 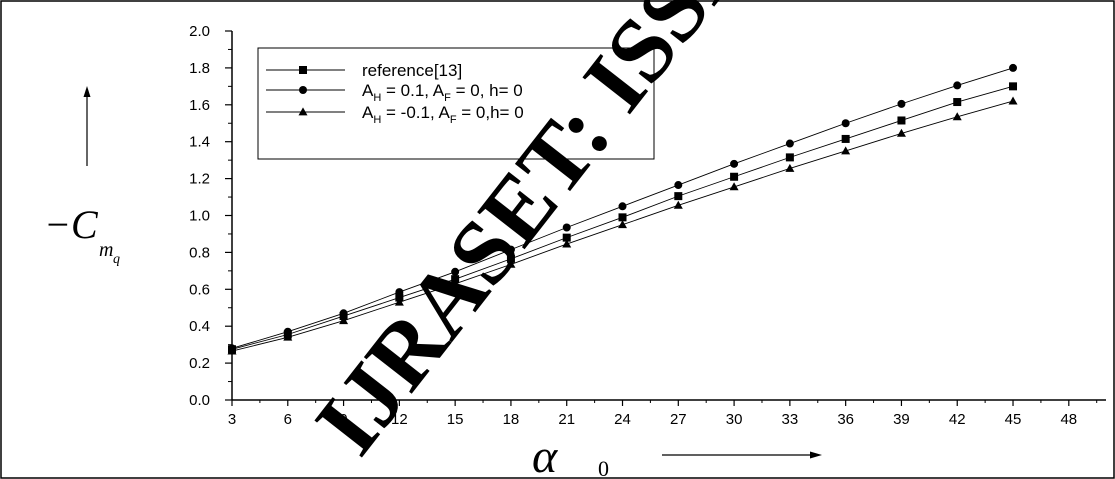 I want to click on x-tick-label: 12, so click(x=399, y=419).